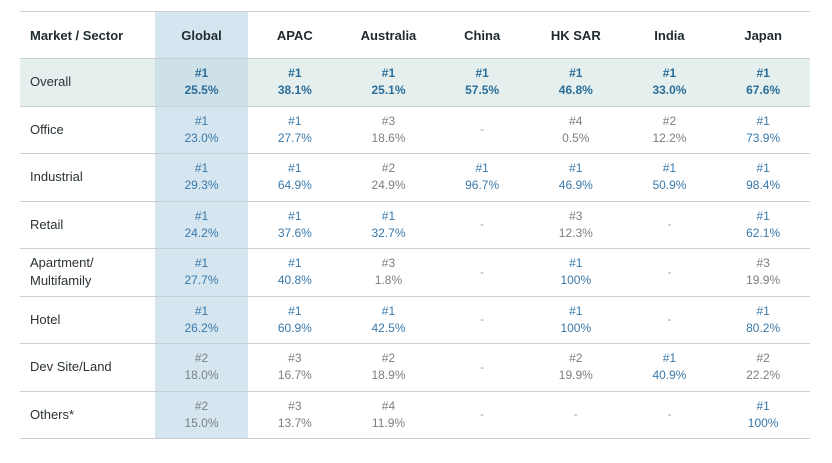  I want to click on data-cell: #1 50.9%, so click(669, 177).